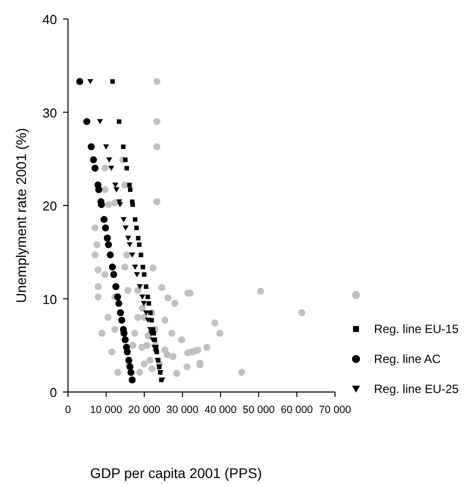  What do you see at coordinates (49, 19) in the screenshot?
I see `y-tick-label: 40` at bounding box center [49, 19].